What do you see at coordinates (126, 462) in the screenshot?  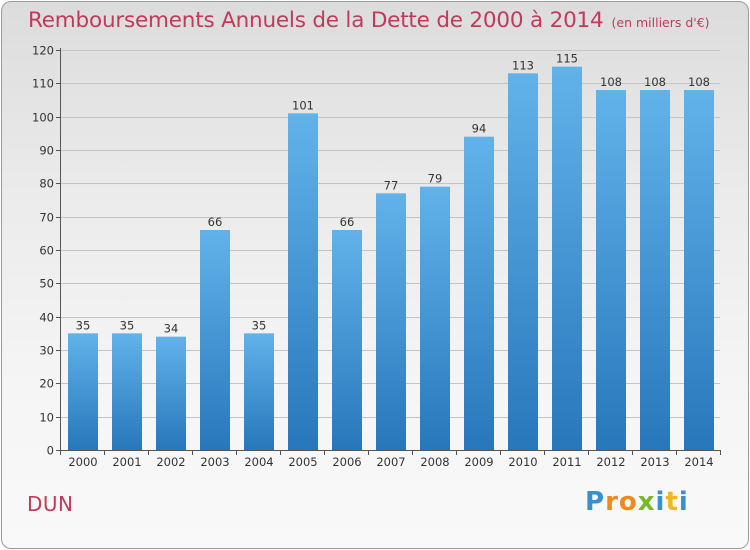 I see `x-tick-label: 2001` at bounding box center [126, 462].